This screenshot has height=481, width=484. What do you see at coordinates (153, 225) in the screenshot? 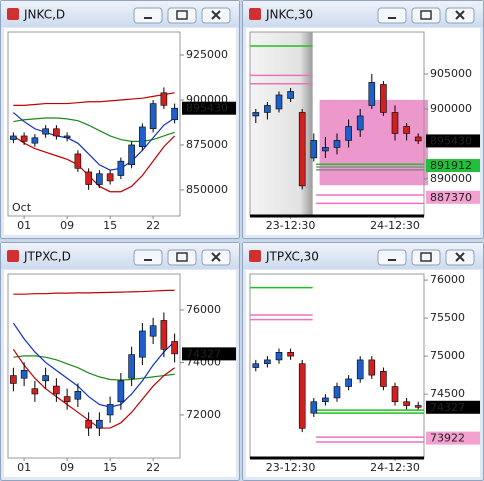
I see `x-tick-label: 22` at bounding box center [153, 225].